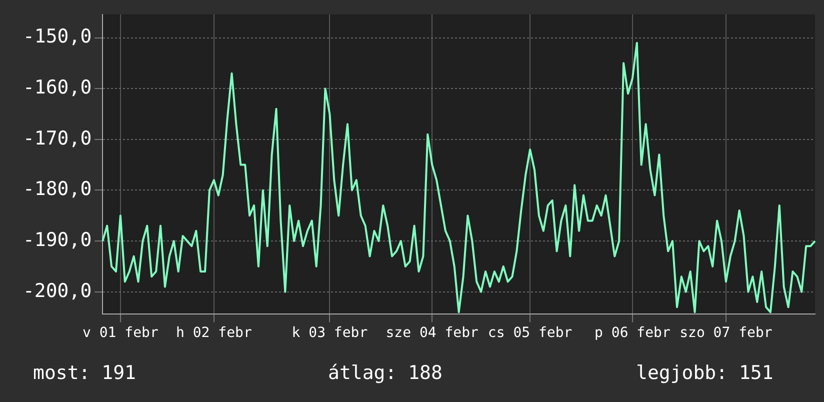 This screenshot has height=402, width=824. I want to click on y-tick-label: -200,0, so click(57, 291).